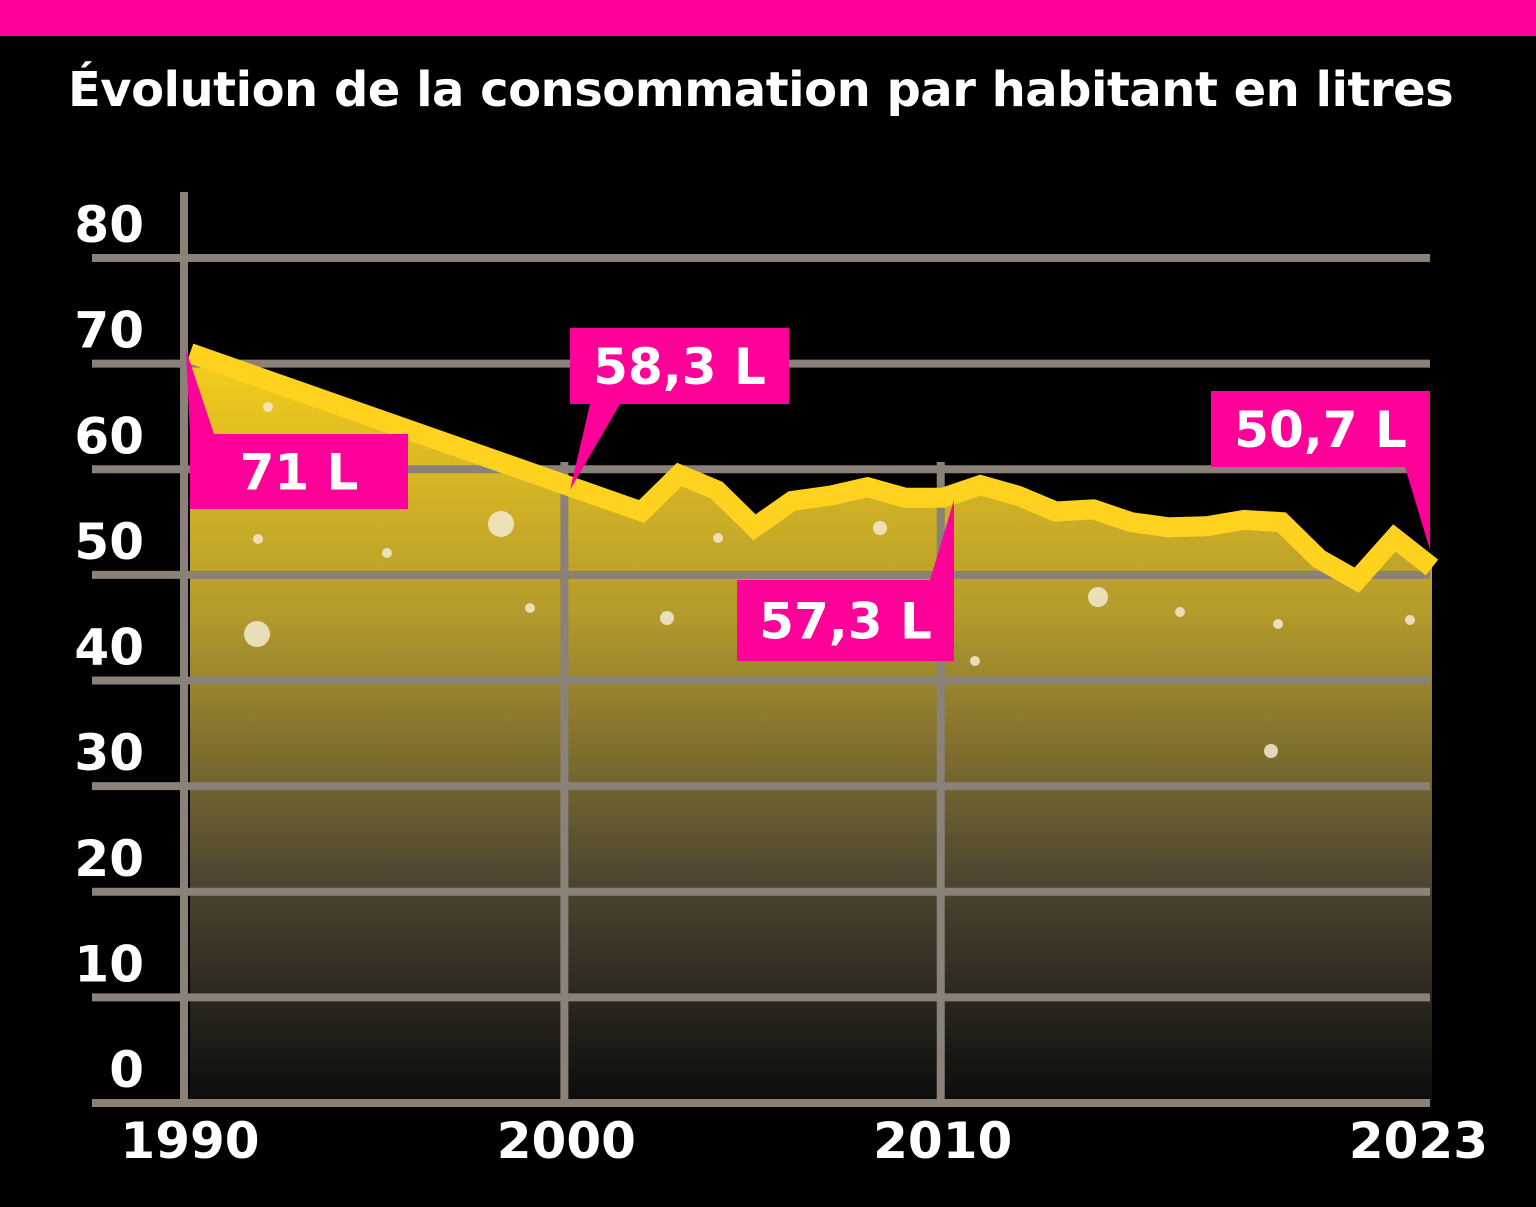 Image resolution: width=1536 pixels, height=1207 pixels. Describe the element at coordinates (679, 409) in the screenshot. I see `callout: 58,3 L` at that location.